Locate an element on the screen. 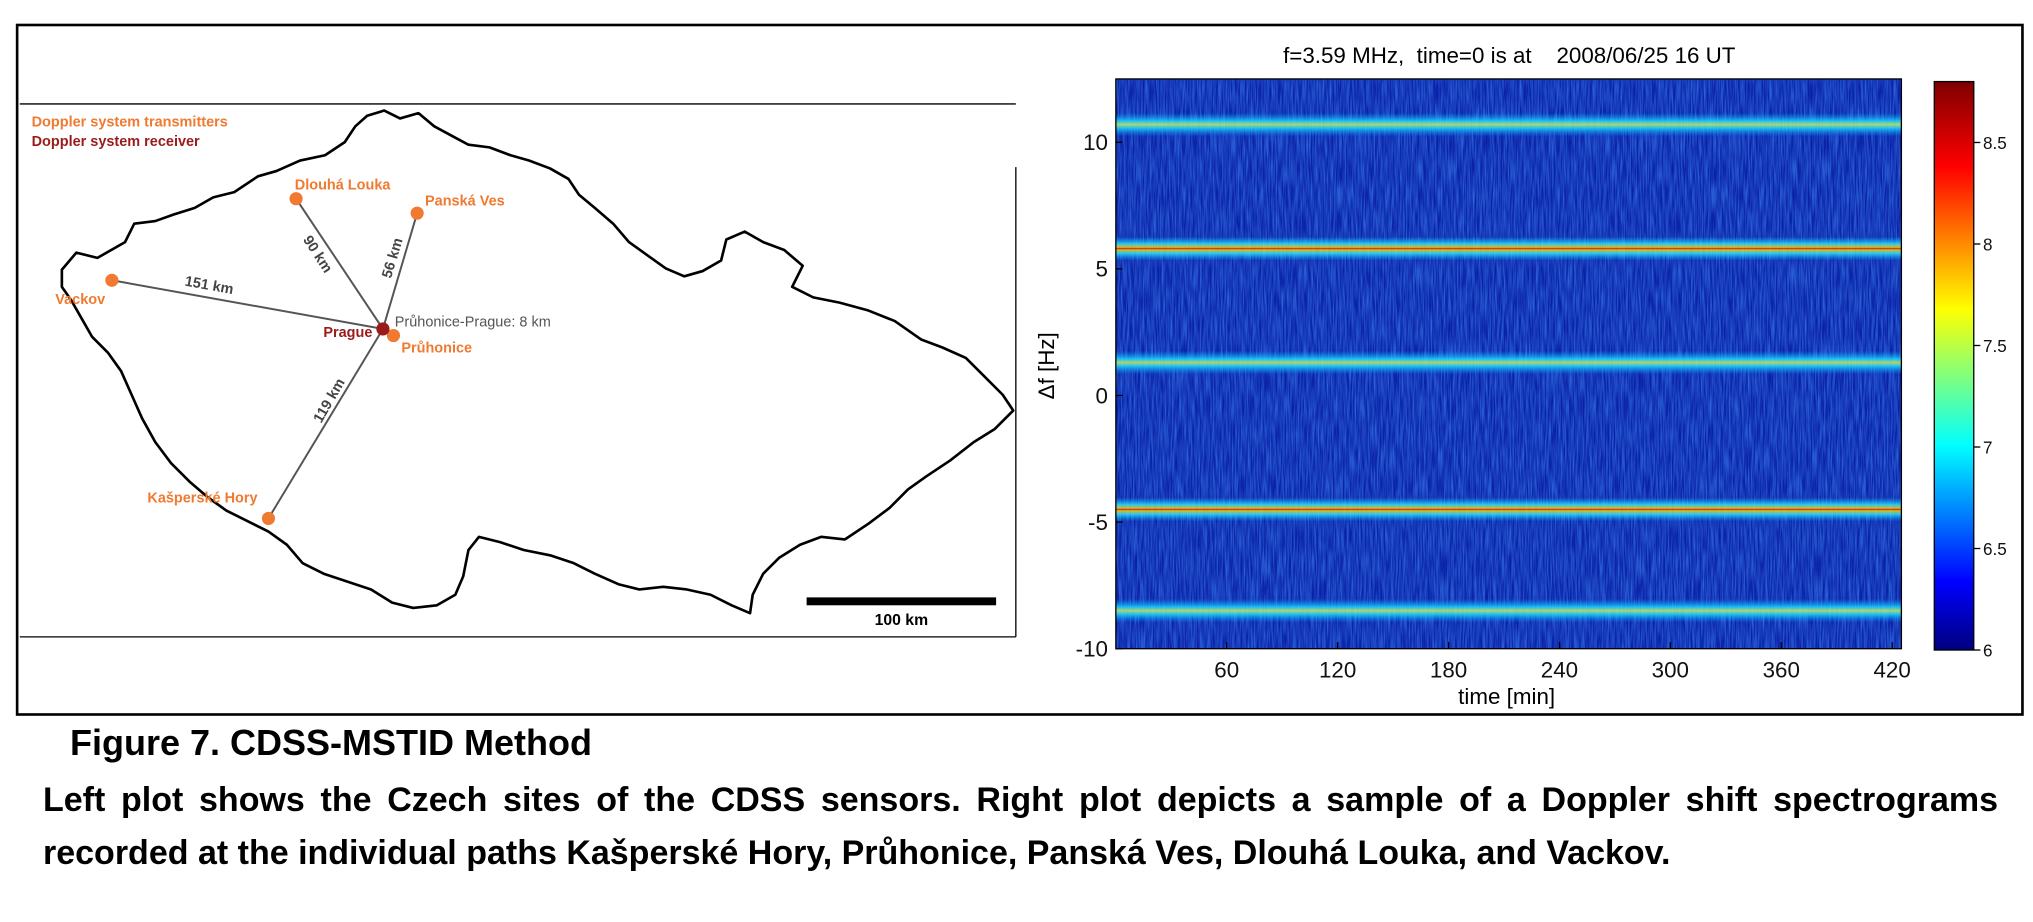  colorbar-tick-label: 8 is located at coordinates (1988, 245).